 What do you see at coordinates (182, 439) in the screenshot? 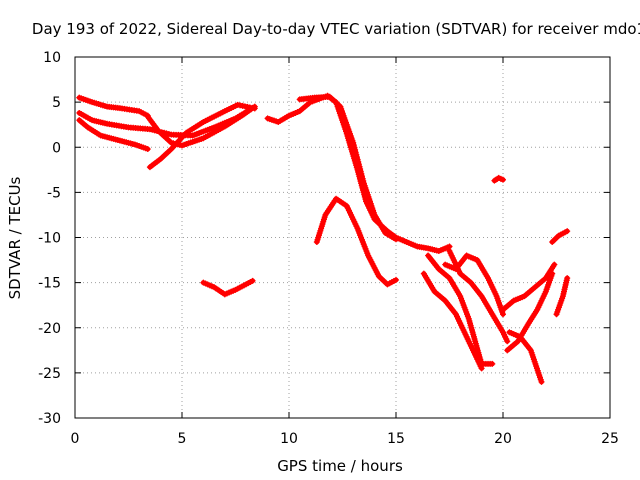
I see `x-tick-label: 5` at bounding box center [182, 439].